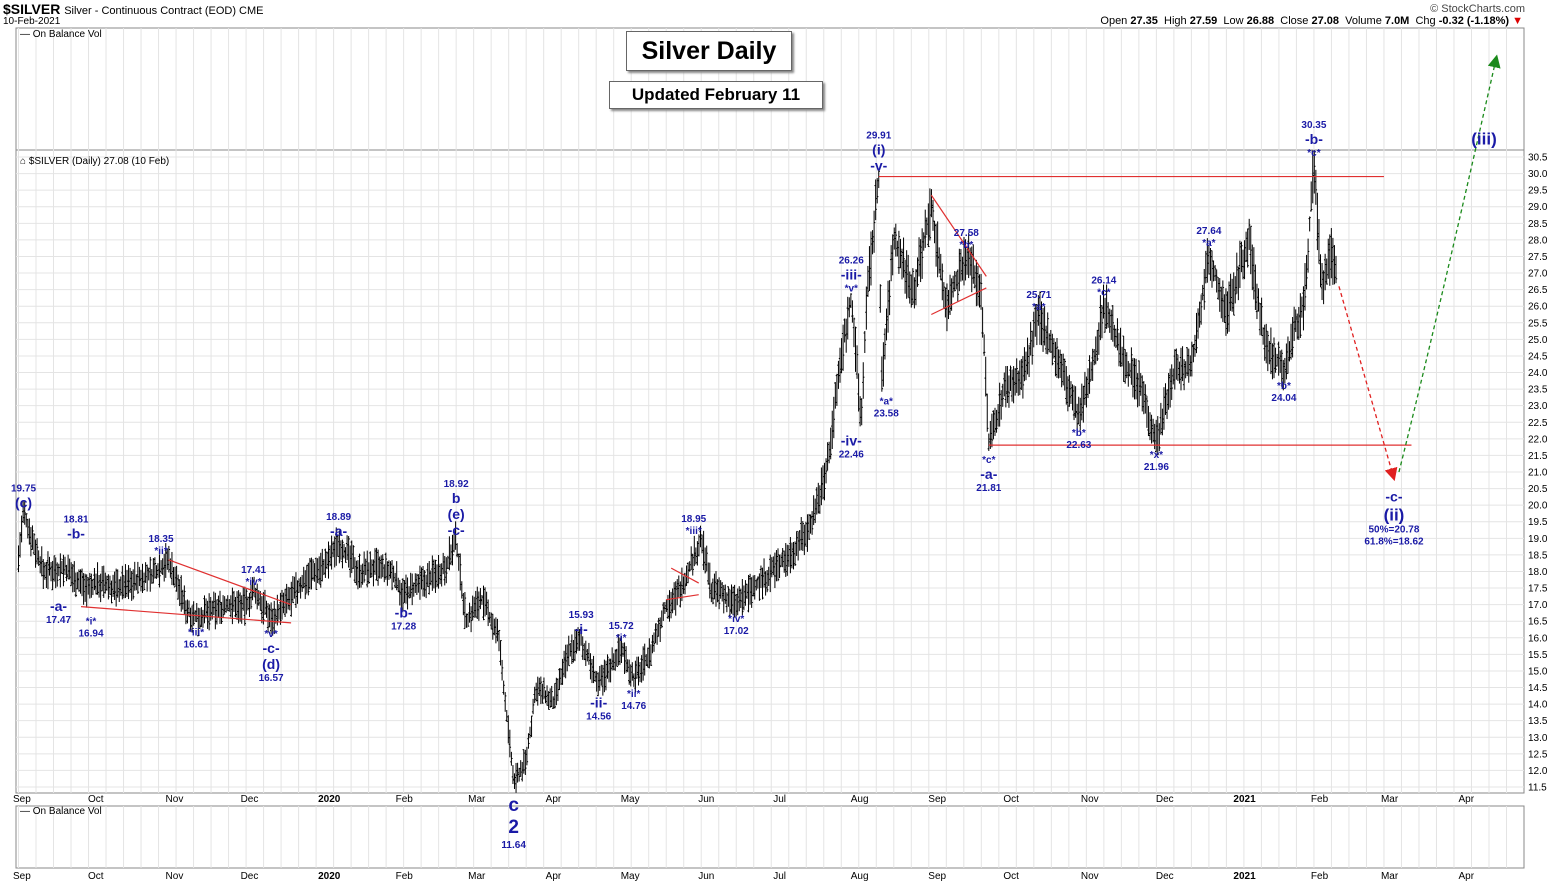  What do you see at coordinates (1394, 529) in the screenshot?
I see `wave-label: 50%=20.78` at bounding box center [1394, 529].